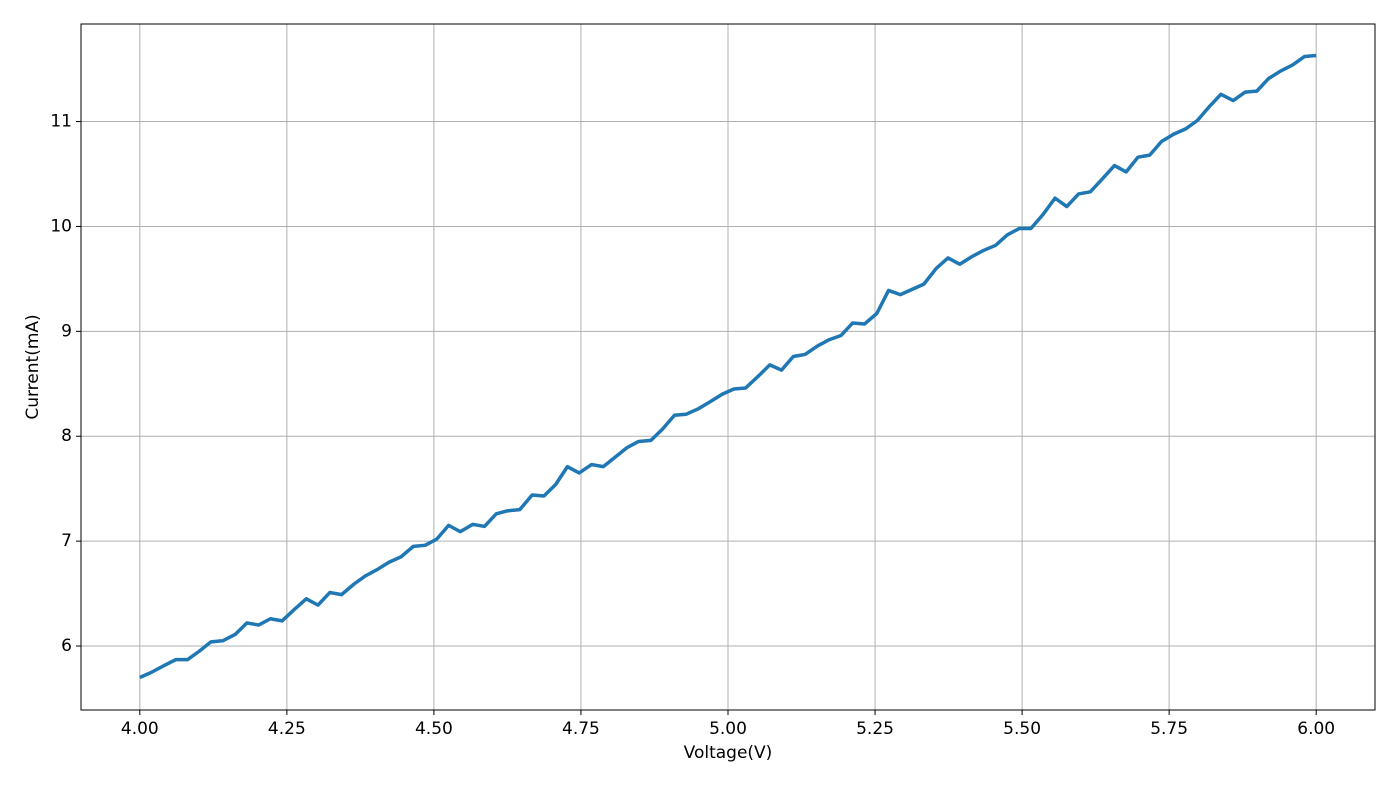  I want to click on y-tick-label: 6, so click(66, 646).